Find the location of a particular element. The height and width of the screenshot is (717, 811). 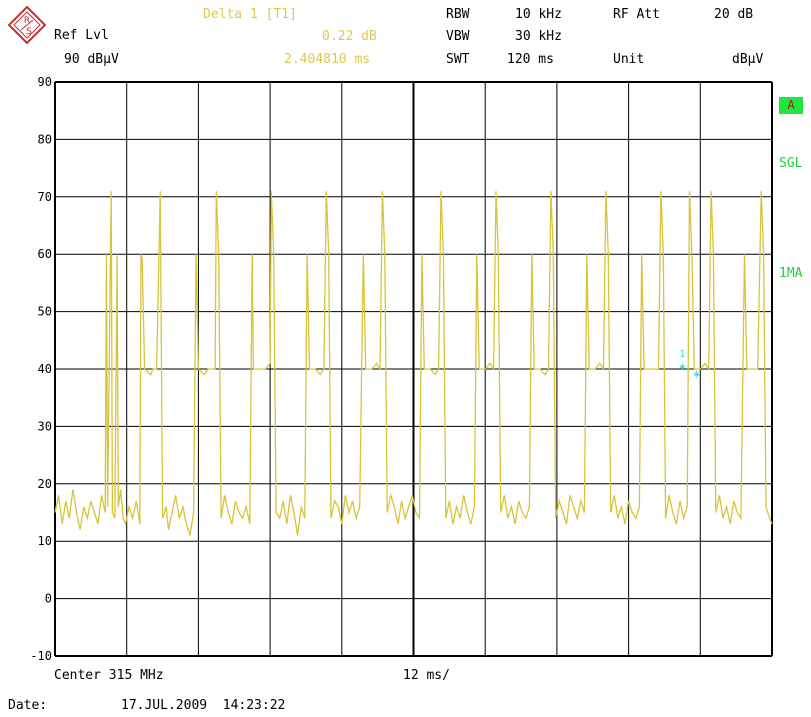

trace-mode-label: 1MA is located at coordinates (791, 273).